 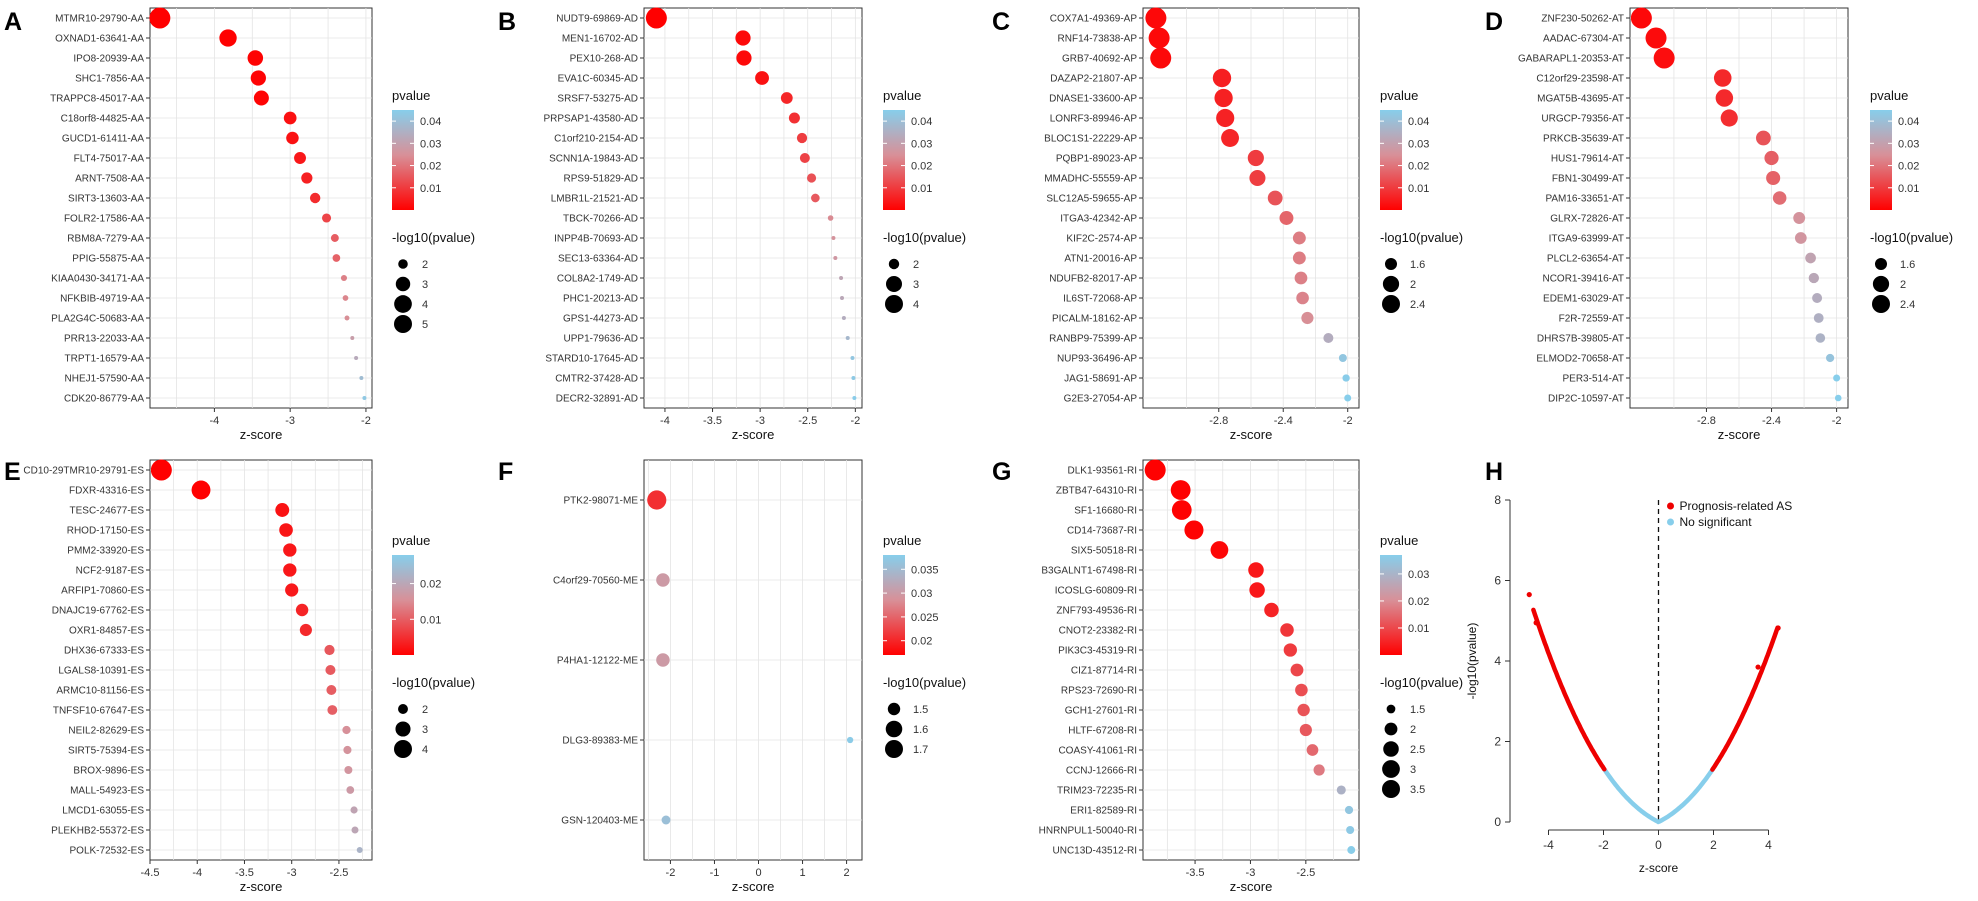 What do you see at coordinates (1096, 491) in the screenshot?
I see `y-tick-label: ZBTB47-64310-RI` at bounding box center [1096, 491].